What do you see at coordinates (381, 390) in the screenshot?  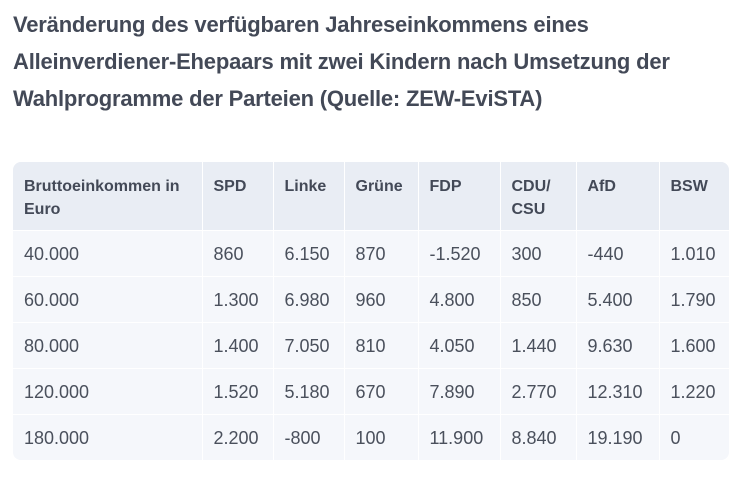 I see `cell-gruene: 670` at bounding box center [381, 390].